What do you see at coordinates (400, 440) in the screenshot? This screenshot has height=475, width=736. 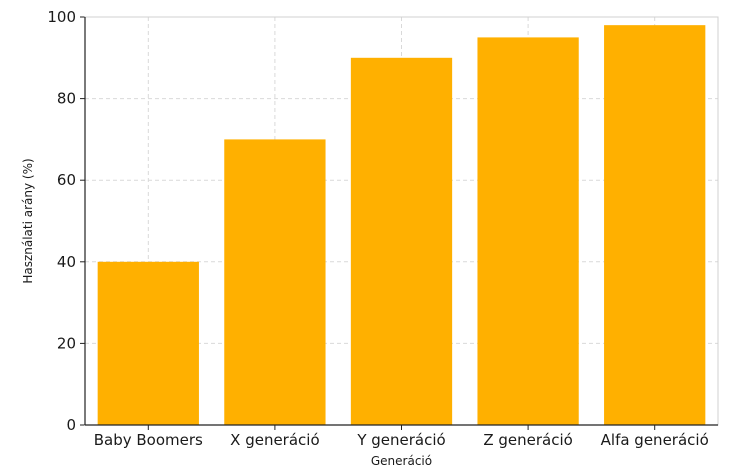 I see `x-tick-label: Y generáció` at bounding box center [400, 440].